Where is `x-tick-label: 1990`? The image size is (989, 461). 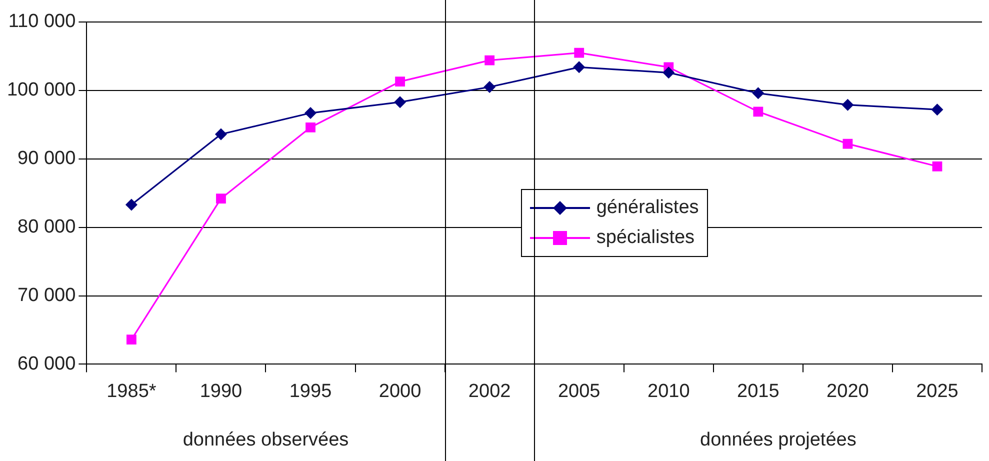 x-tick-label: 1990 is located at coordinates (221, 391).